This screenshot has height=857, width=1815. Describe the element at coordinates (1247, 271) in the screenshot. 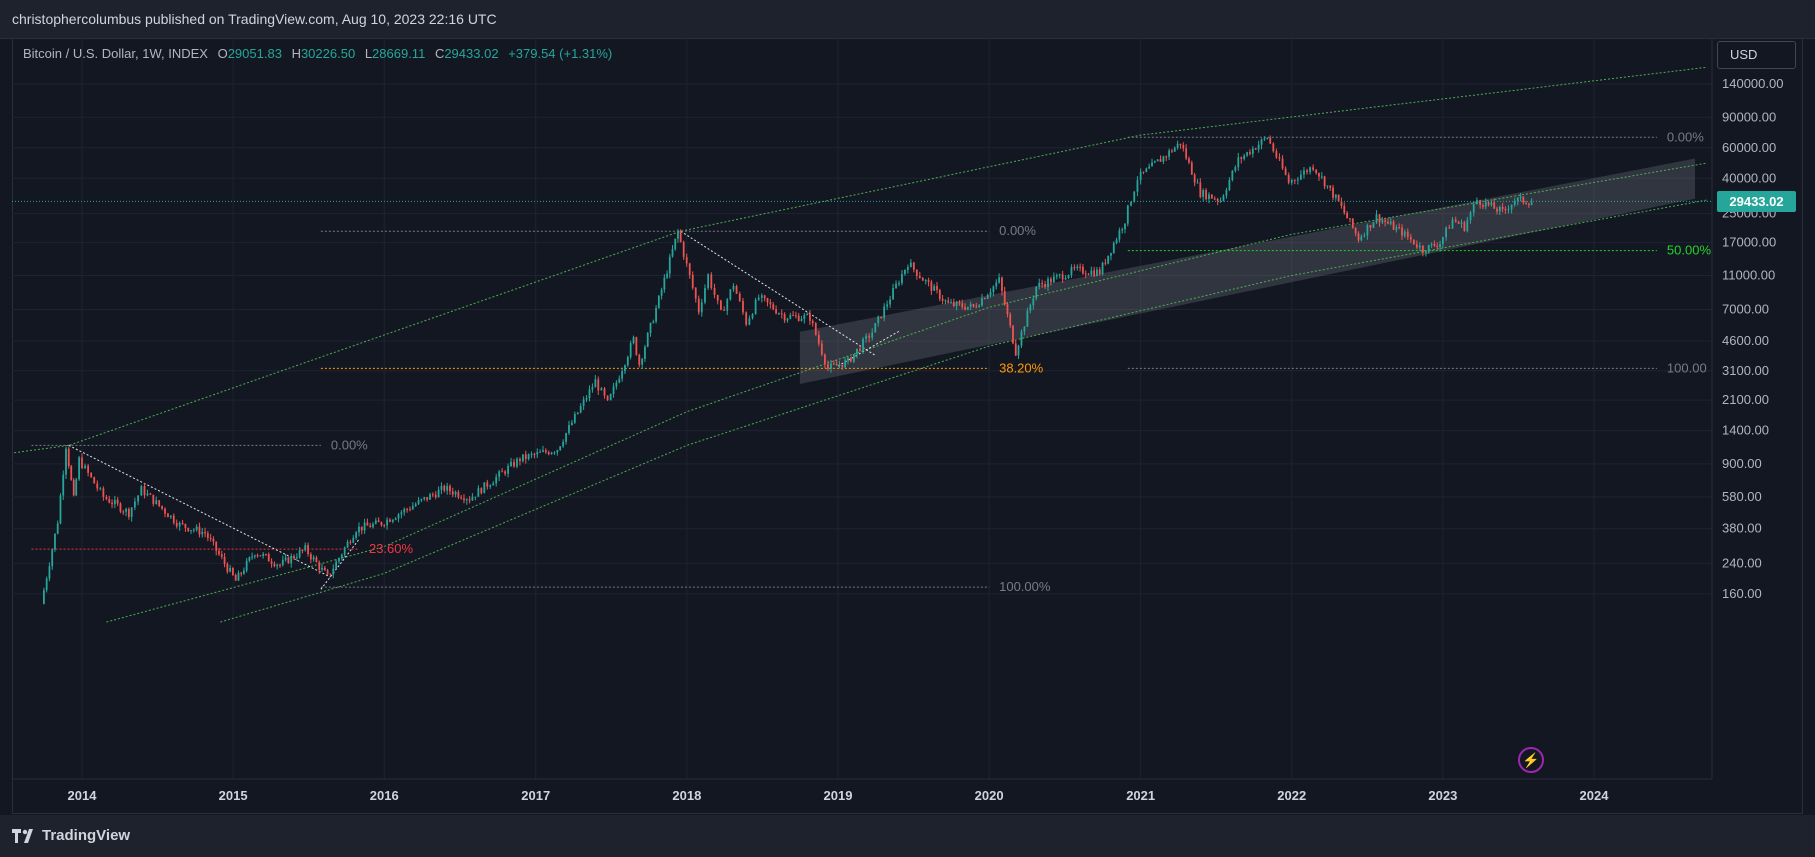

I see `channel-band` at that location.